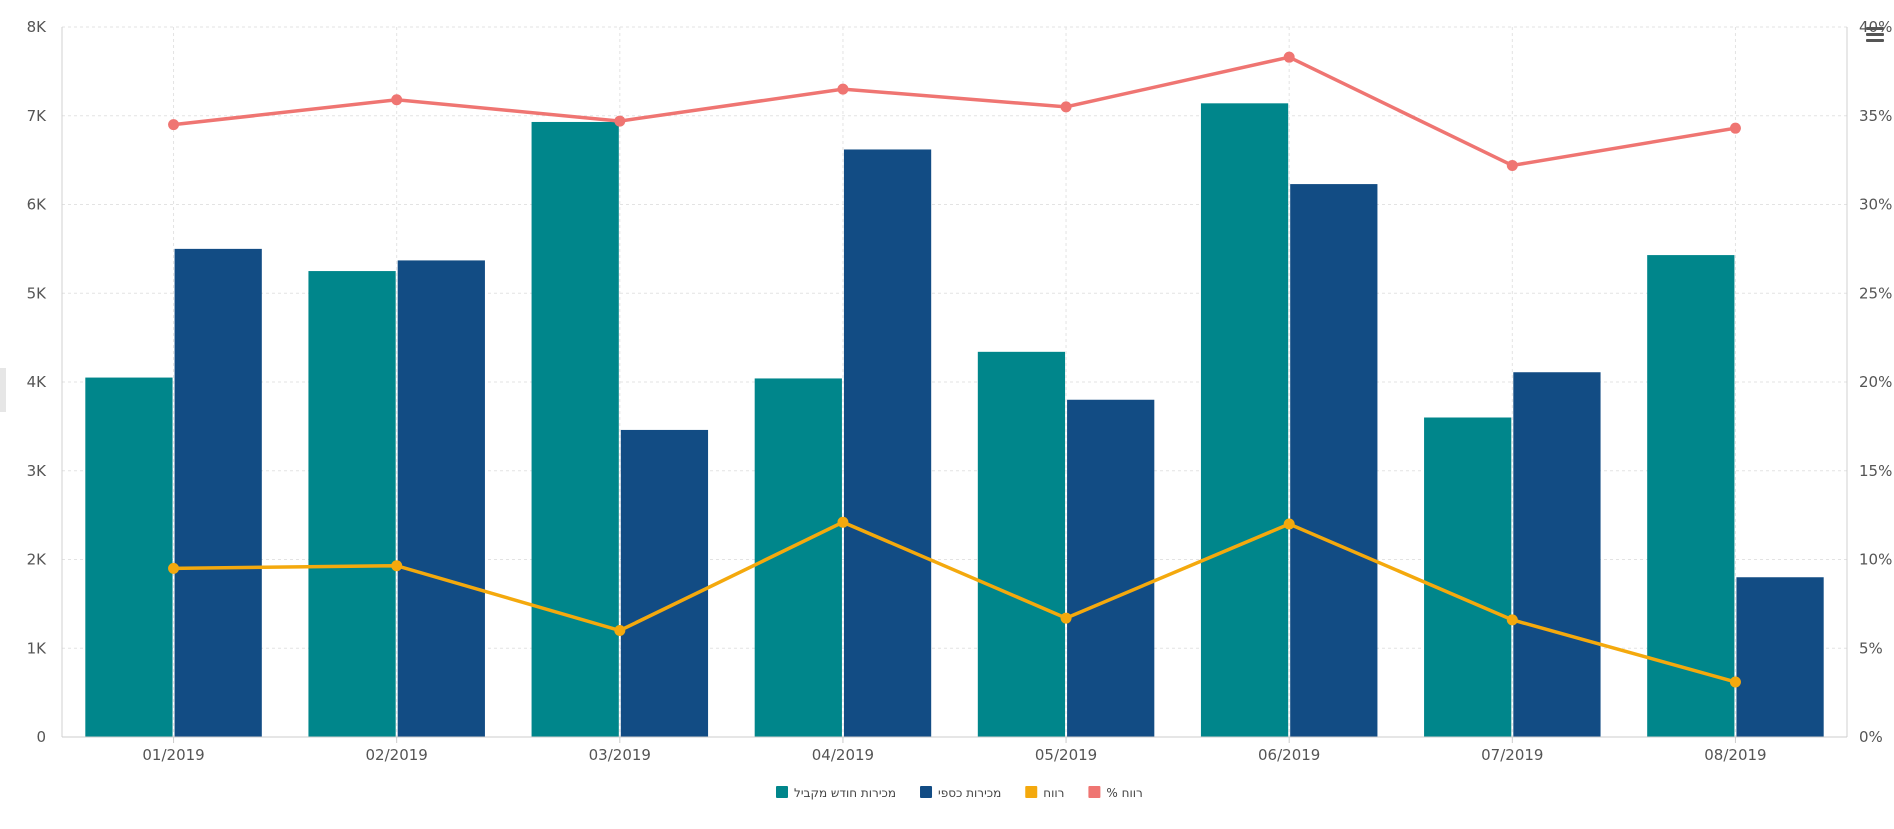 The height and width of the screenshot is (829, 1894). What do you see at coordinates (954, 111) in the screenshot?
I see `series-line` at bounding box center [954, 111].